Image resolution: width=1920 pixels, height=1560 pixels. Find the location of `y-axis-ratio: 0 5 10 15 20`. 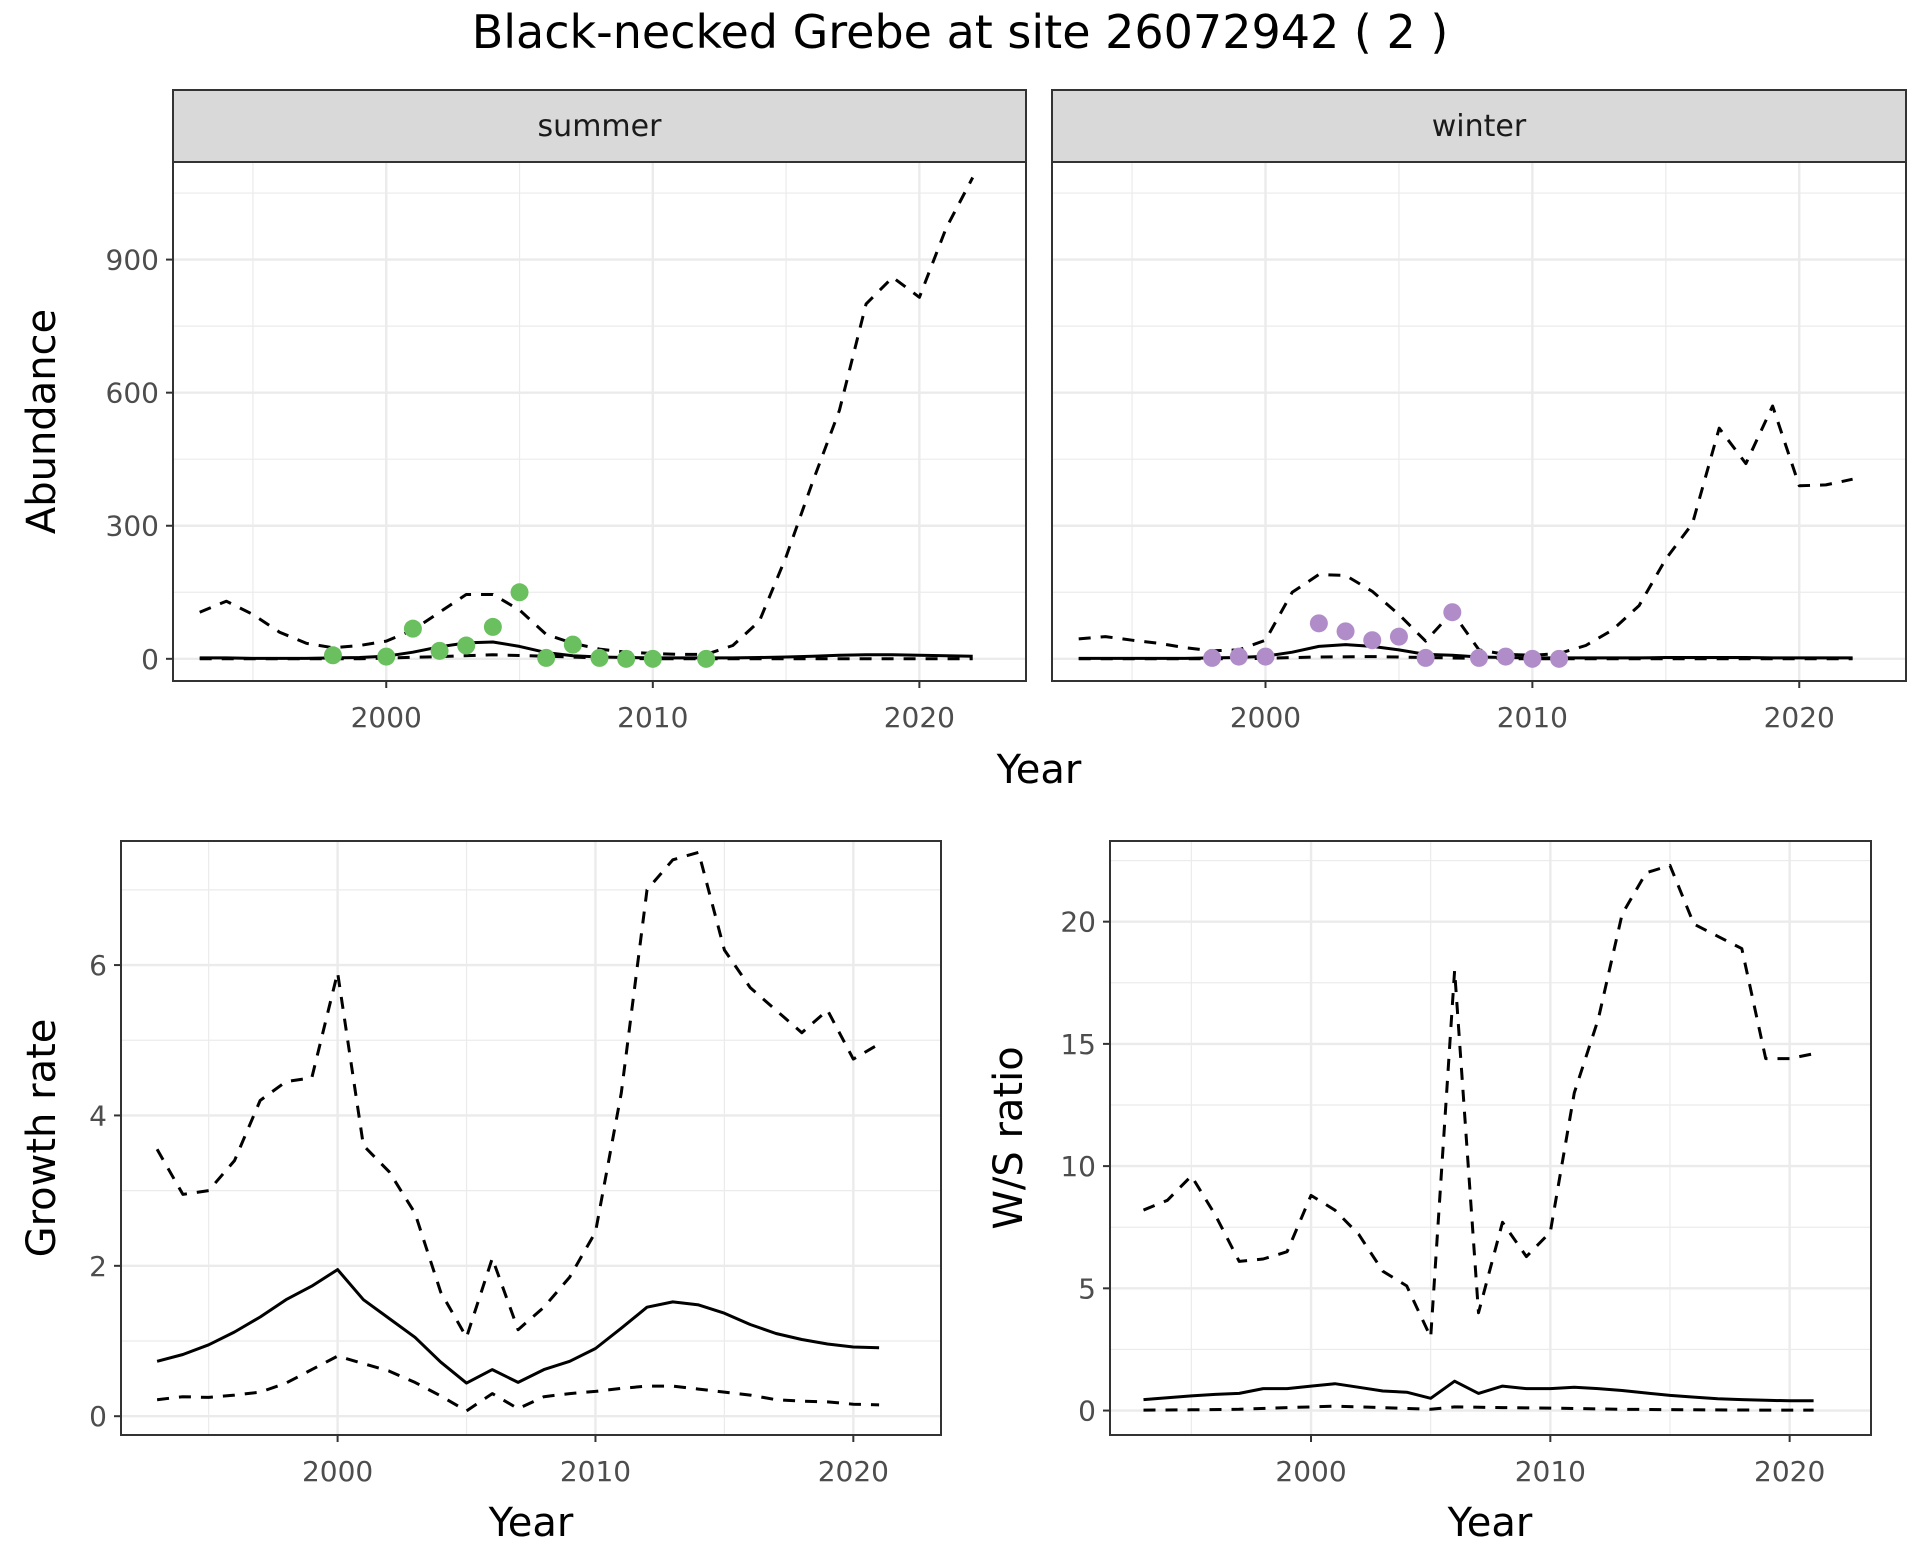

y-axis-ratio: 0 5 10 15 20 is located at coordinates (1085, 1167).